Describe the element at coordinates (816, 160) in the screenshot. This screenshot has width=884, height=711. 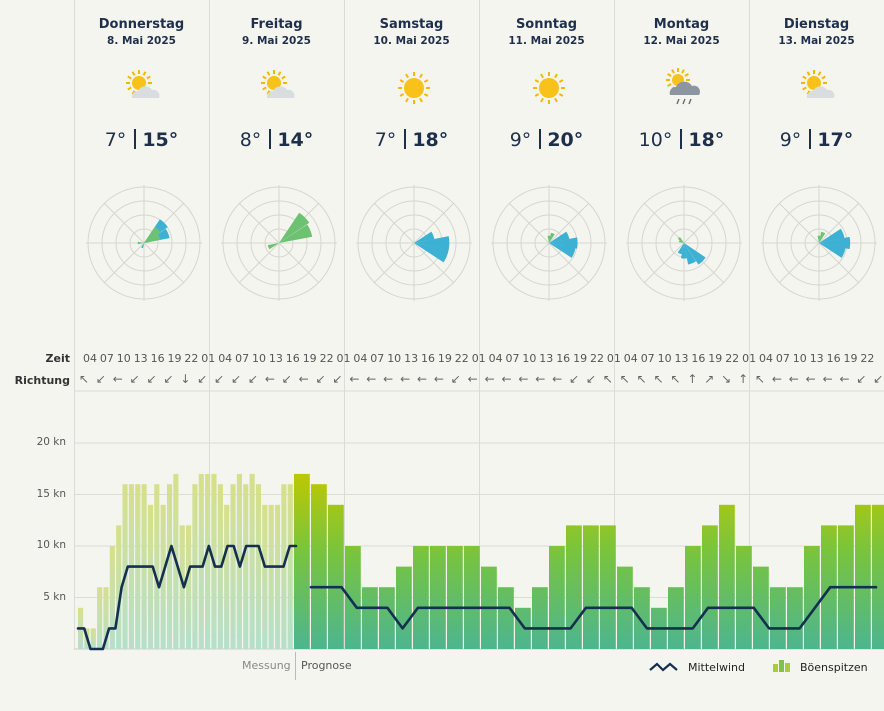
I see `day-column: Dienstag 13. Mai 2025 9° 17°` at that location.